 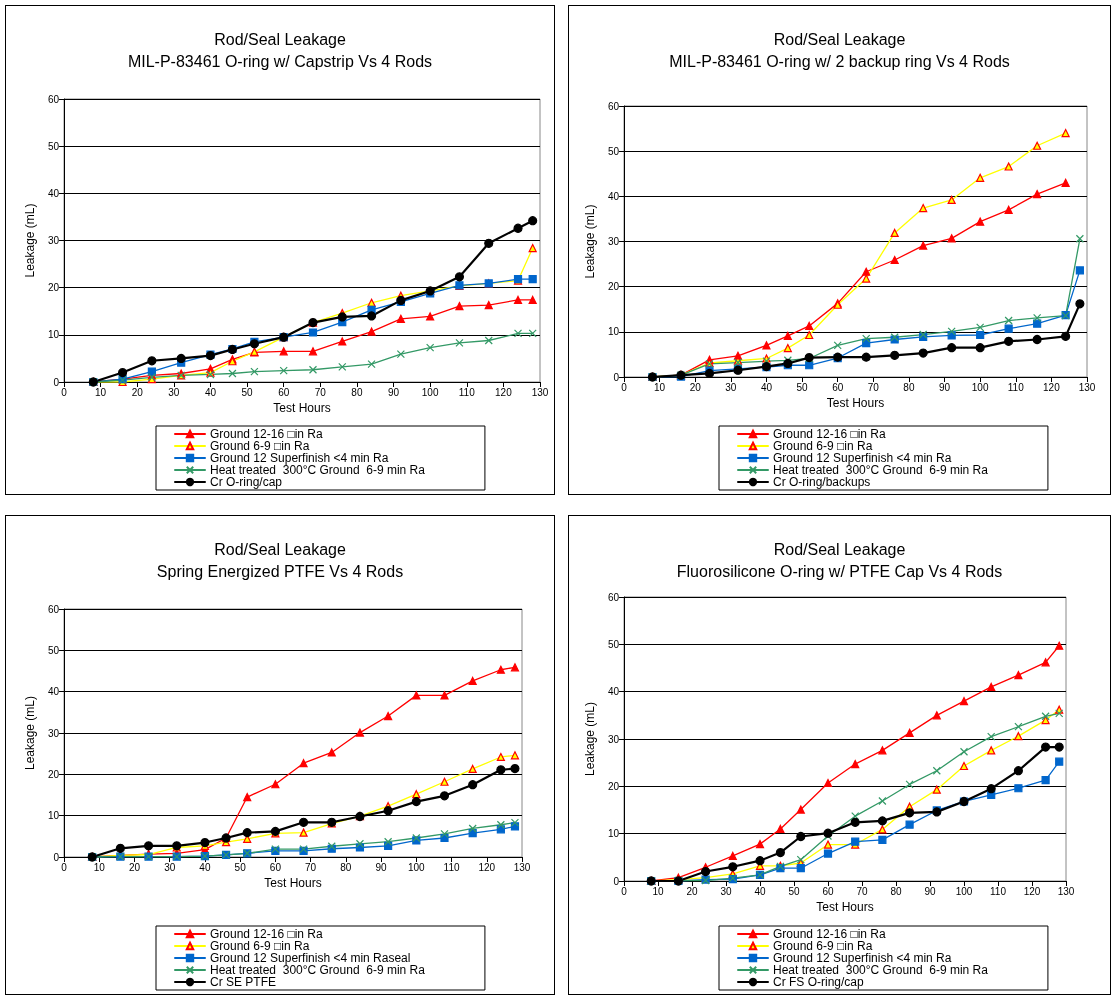 I want to click on chart-subtitle: MIL-P-83461 O-ring w/ 2 backup ring Vs 4 Rods, so click(x=839, y=61).